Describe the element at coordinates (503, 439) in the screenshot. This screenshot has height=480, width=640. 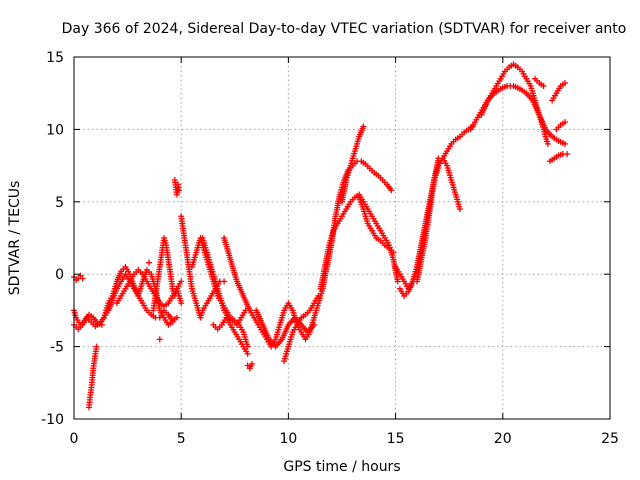
I see `x-tick-label: 20` at that location.